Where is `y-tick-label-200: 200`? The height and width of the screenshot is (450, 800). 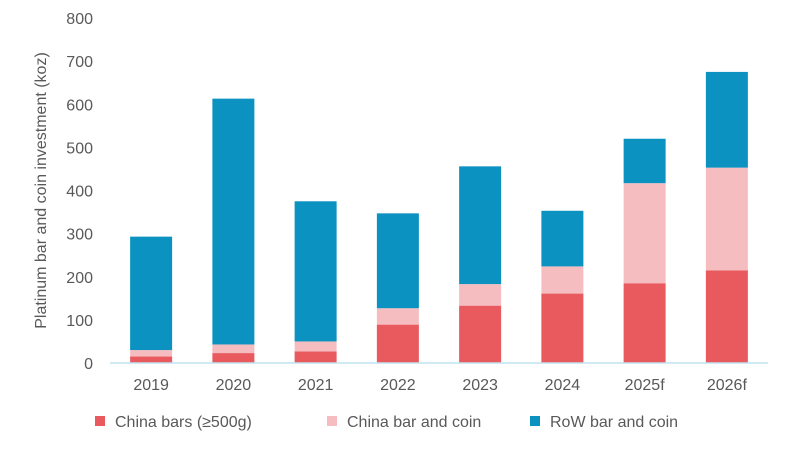
y-tick-label-200: 200 is located at coordinates (79, 278).